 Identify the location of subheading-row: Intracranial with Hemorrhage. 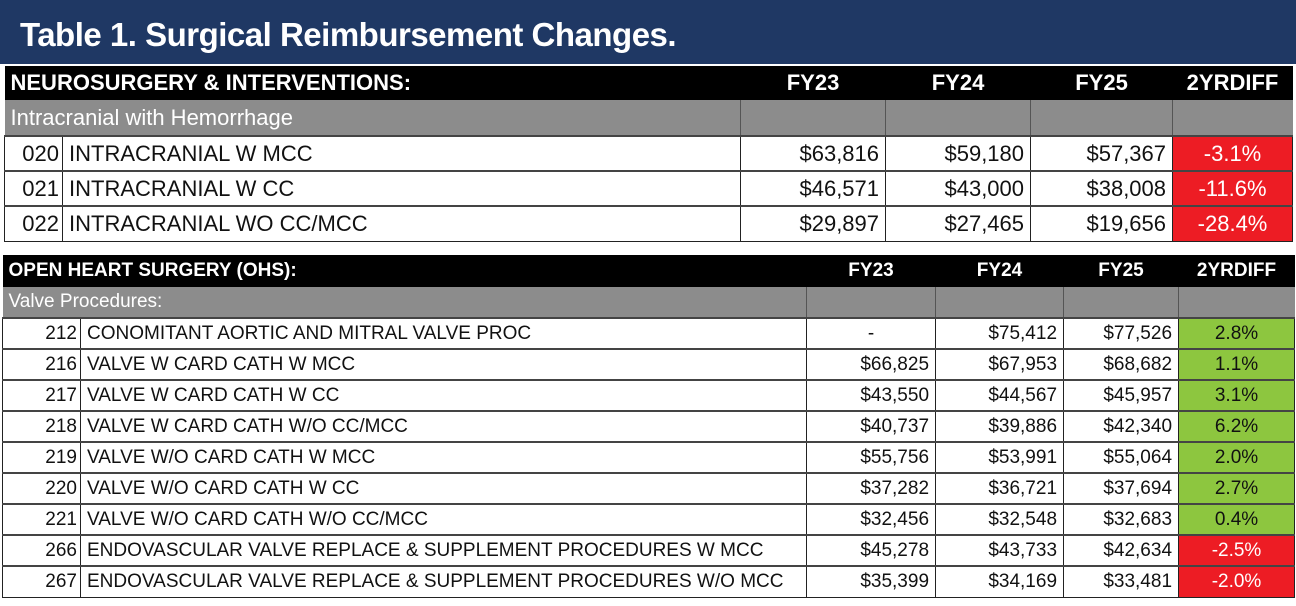
(648, 118).